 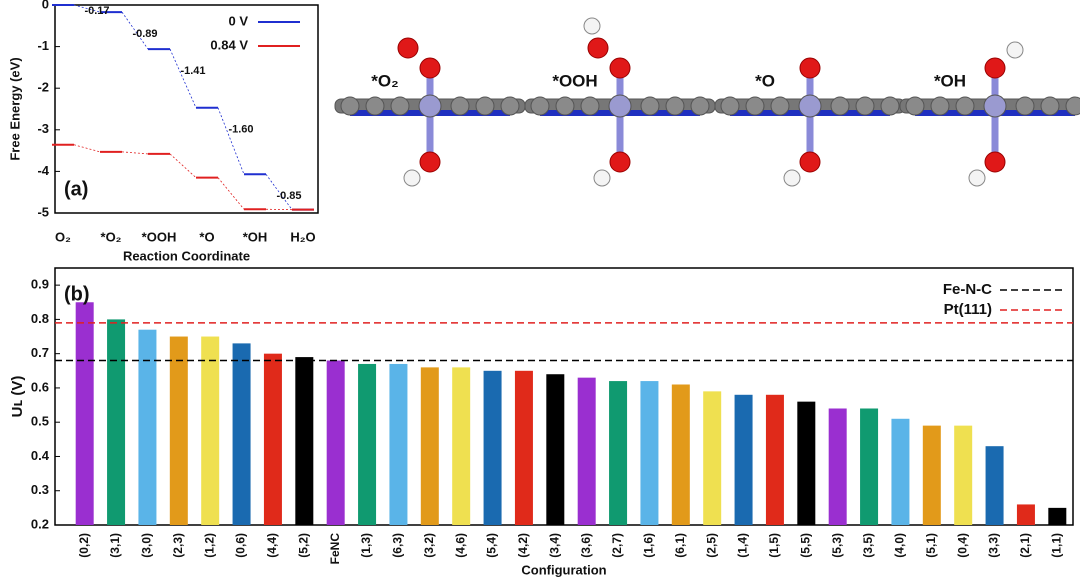 I want to click on legend-label: Fe-N-C, so click(x=967, y=289).